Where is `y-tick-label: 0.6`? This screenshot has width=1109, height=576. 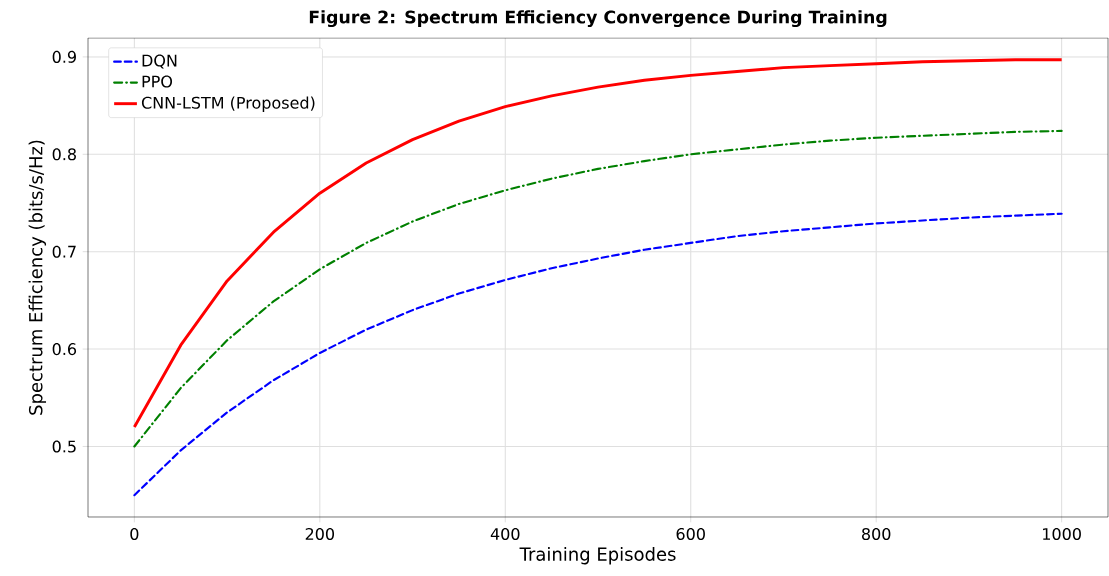
y-tick-label: 0.6 is located at coordinates (64, 349).